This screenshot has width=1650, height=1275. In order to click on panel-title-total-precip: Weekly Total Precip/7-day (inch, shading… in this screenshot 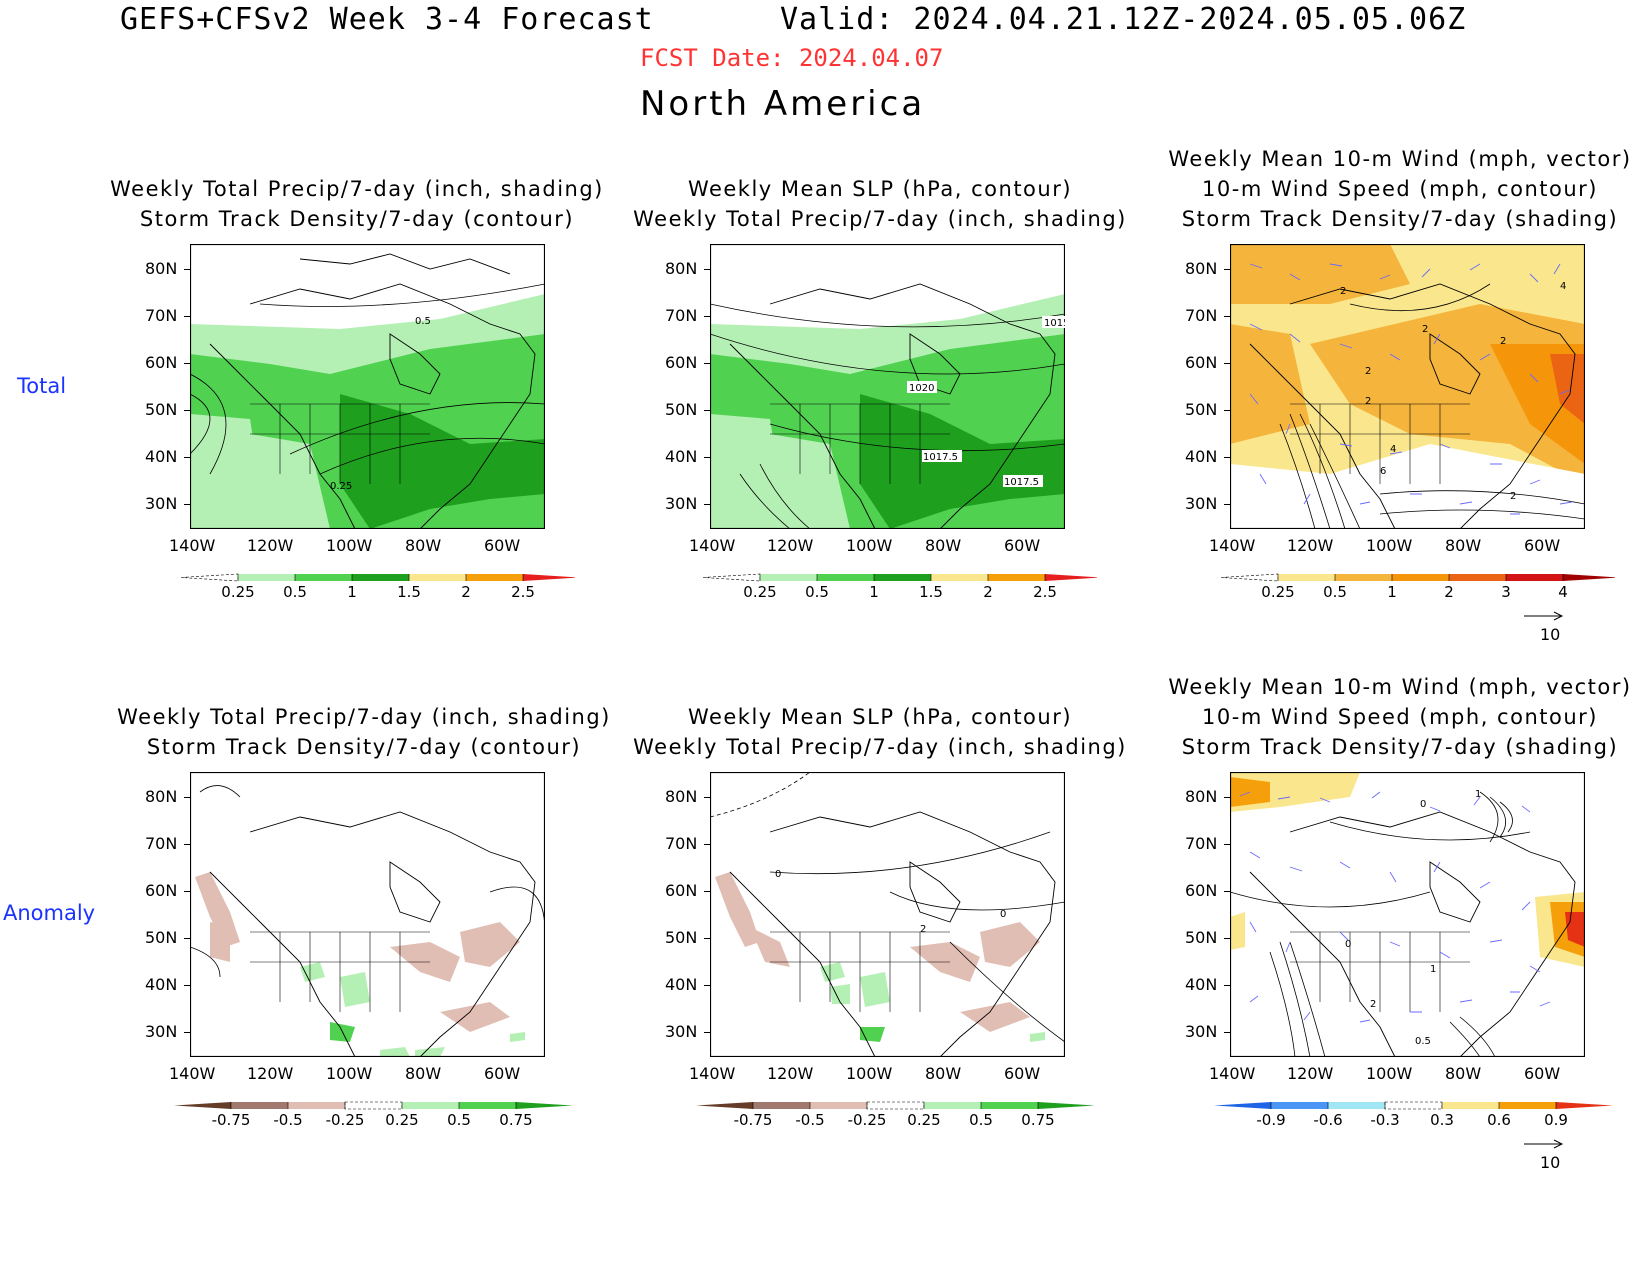, I will do `click(357, 204)`.